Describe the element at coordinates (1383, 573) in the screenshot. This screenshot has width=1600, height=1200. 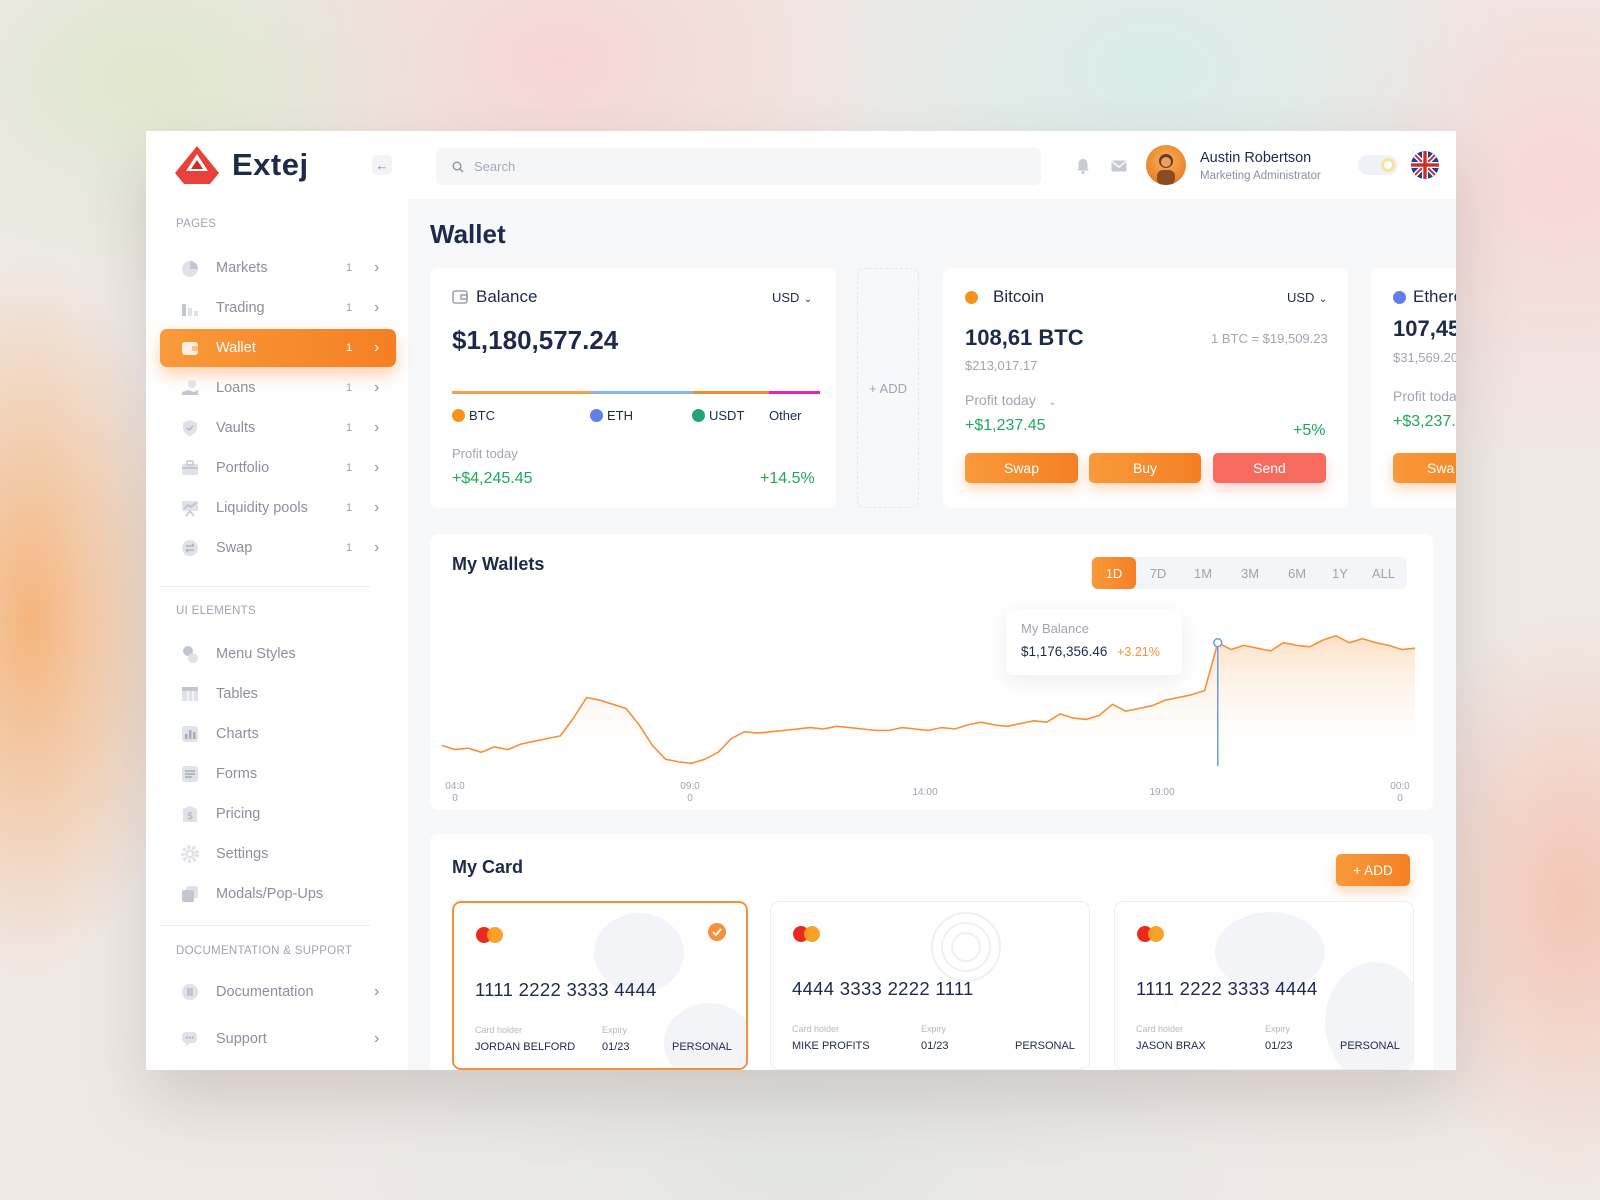
I see `range-all: ALL` at that location.